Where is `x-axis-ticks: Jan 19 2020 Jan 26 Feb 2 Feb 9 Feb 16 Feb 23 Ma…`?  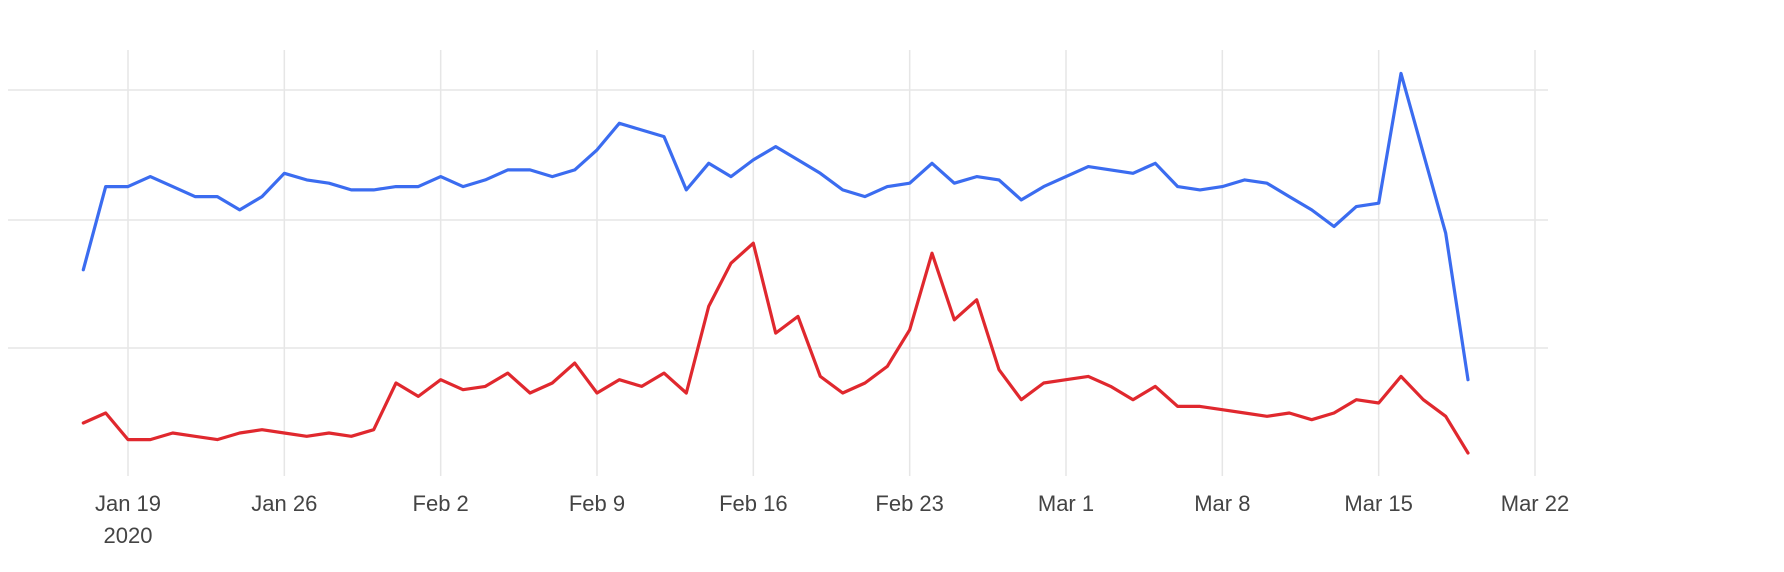 x-axis-ticks: Jan 19 2020 Jan 26 Feb 2 Feb 9 Feb 16 Feb 23 Ma… is located at coordinates (832, 519).